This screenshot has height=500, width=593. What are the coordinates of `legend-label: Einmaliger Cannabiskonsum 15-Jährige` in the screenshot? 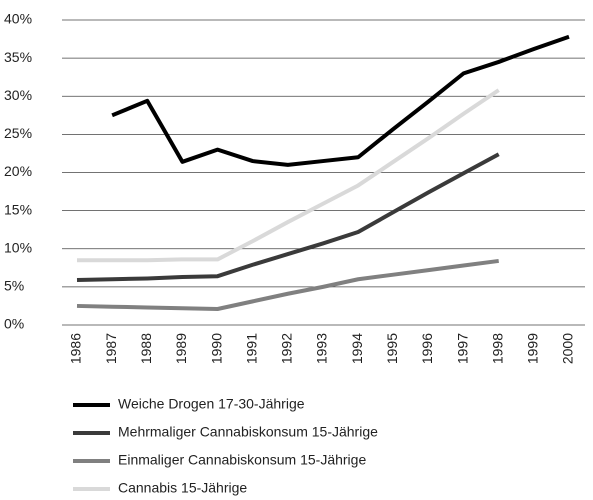 It's located at (242, 460).